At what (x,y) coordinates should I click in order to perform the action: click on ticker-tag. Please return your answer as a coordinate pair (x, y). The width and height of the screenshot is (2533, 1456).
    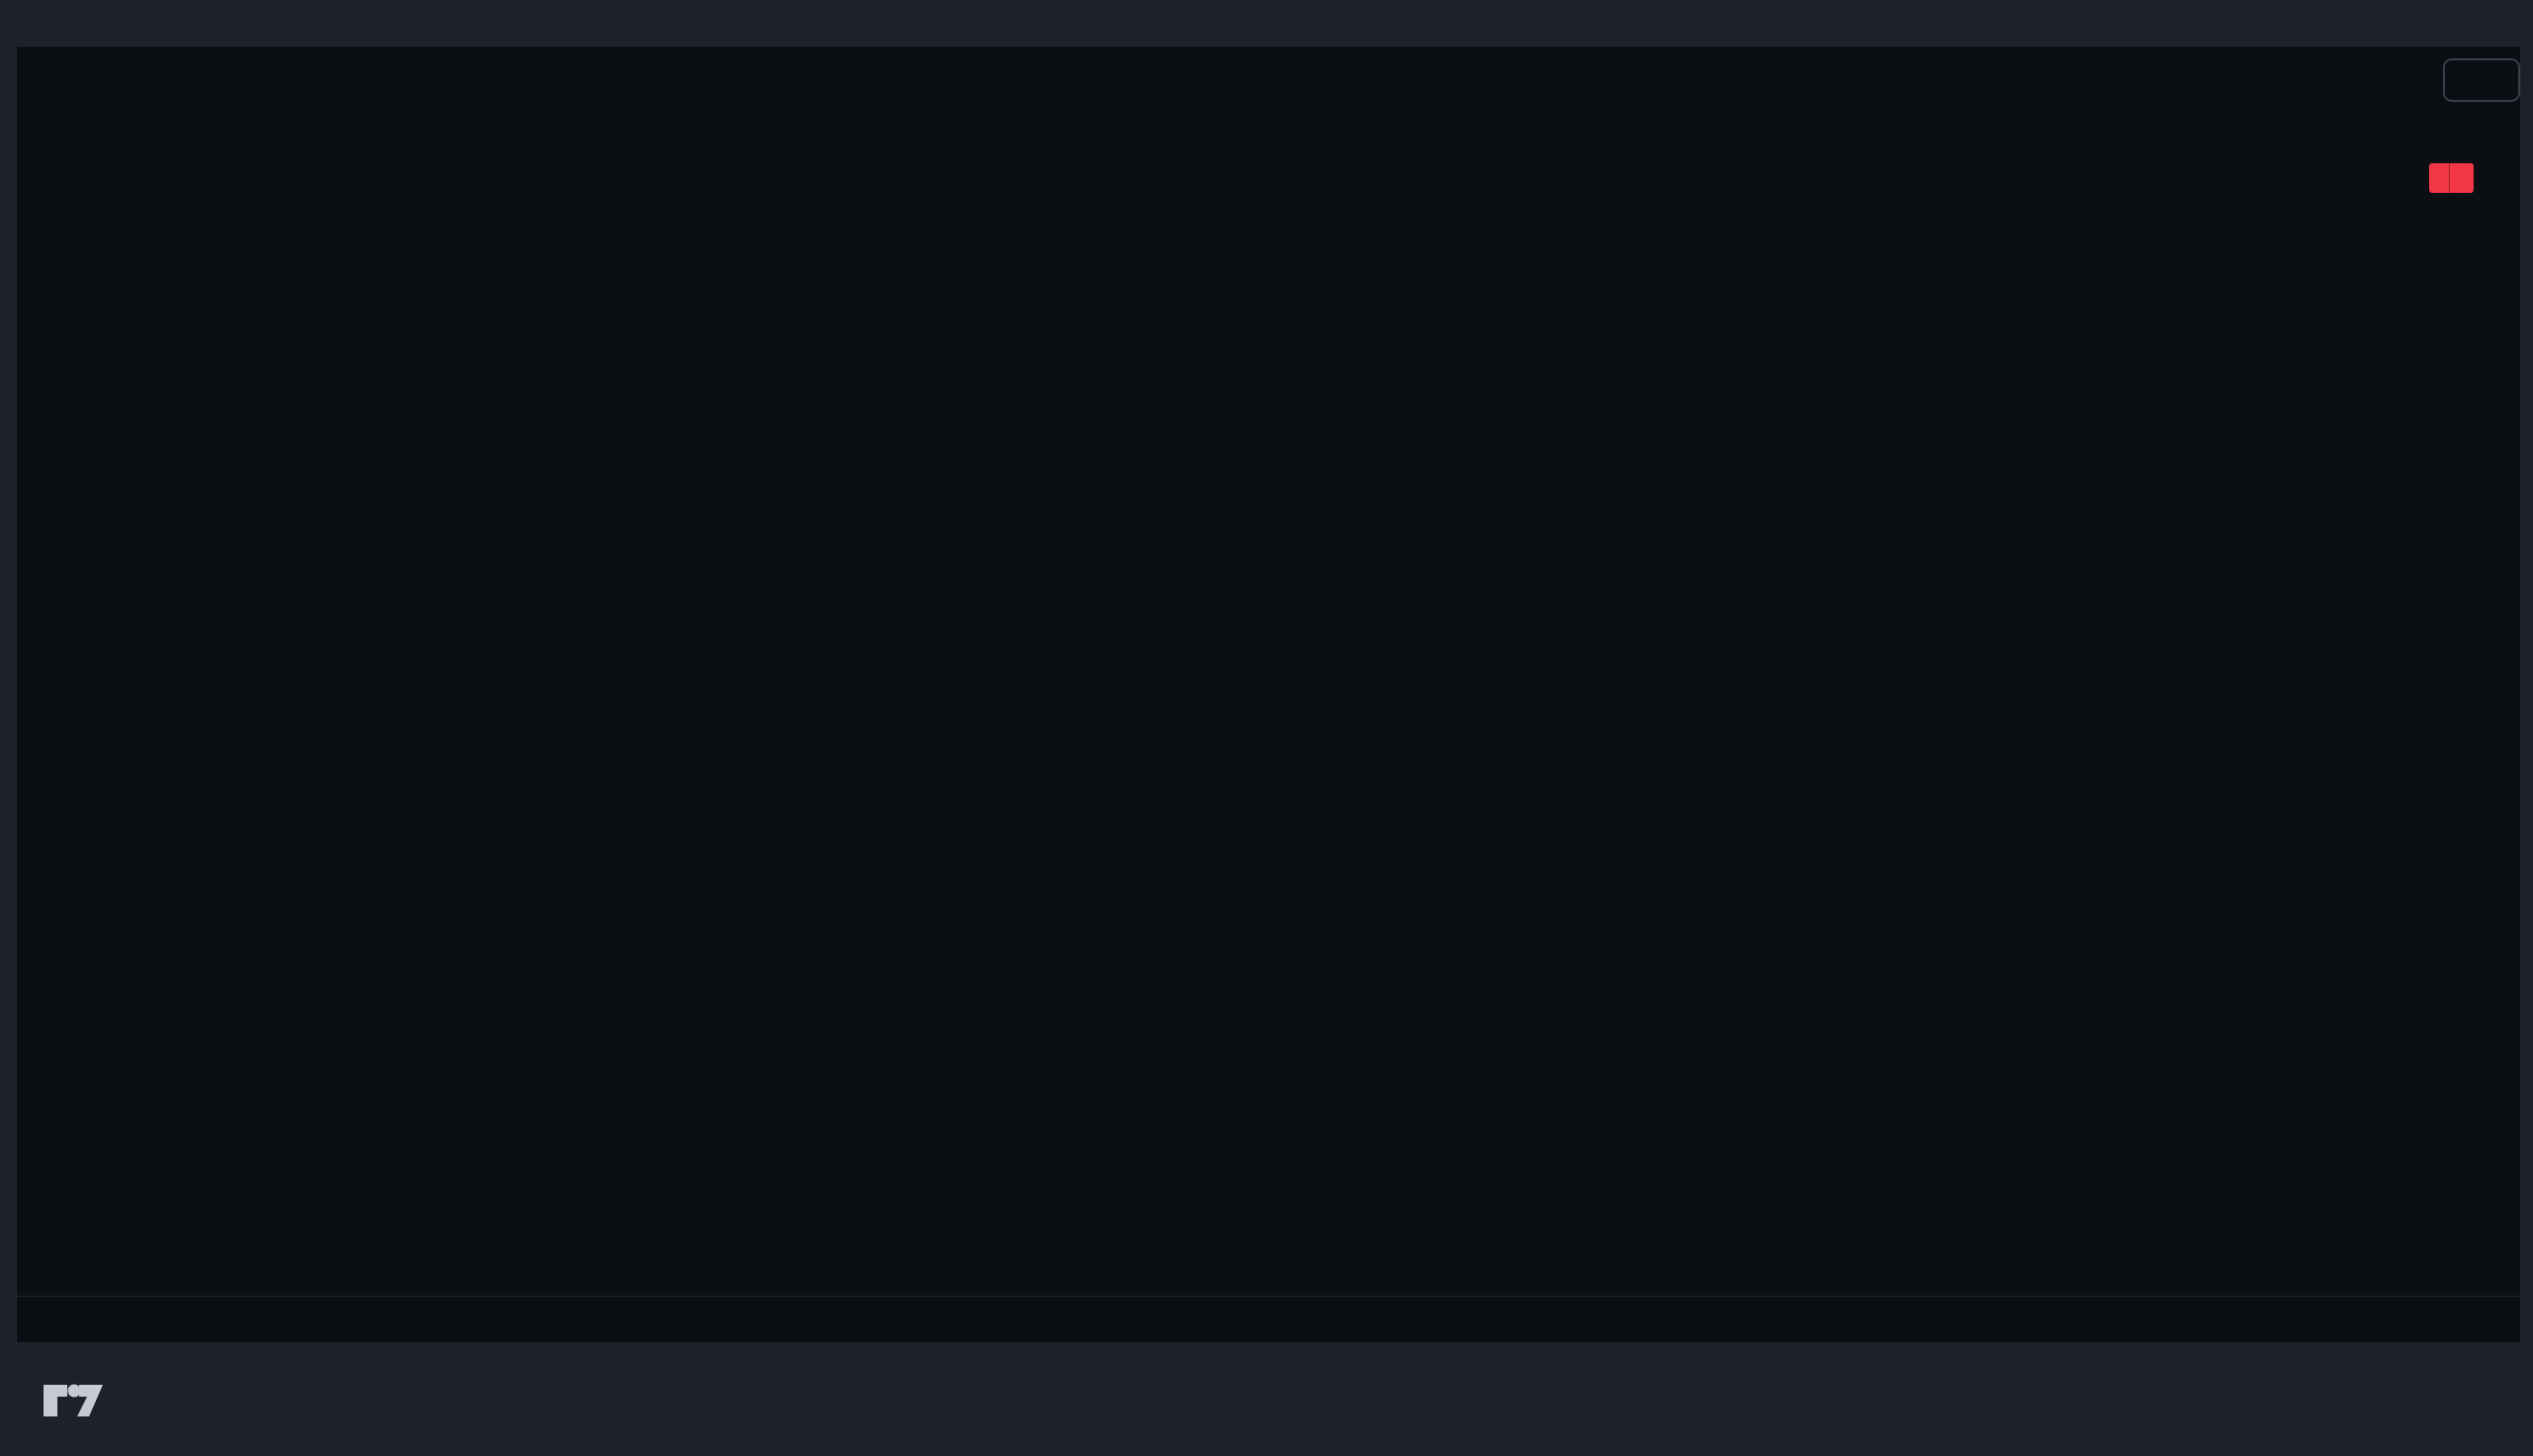
    Looking at the image, I should click on (2440, 178).